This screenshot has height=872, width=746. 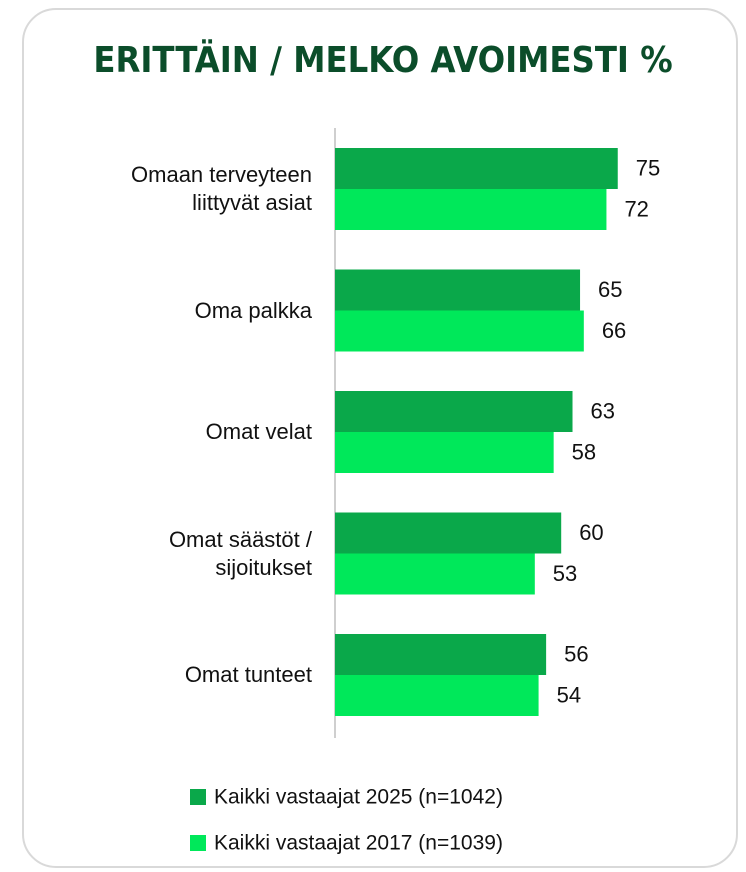 I want to click on data-label: 58, so click(x=584, y=451).